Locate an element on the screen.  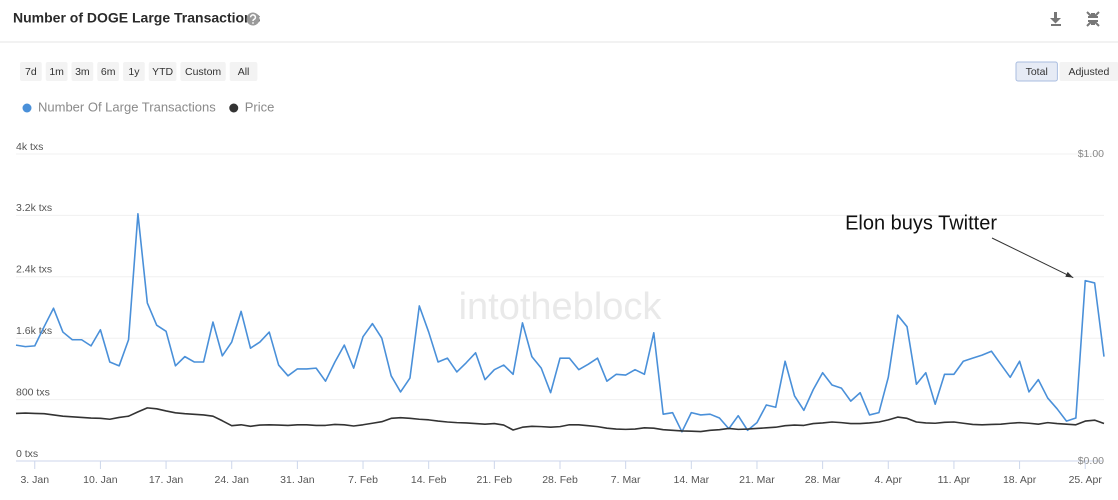
x-tick-label: 7. Feb is located at coordinates (363, 480).